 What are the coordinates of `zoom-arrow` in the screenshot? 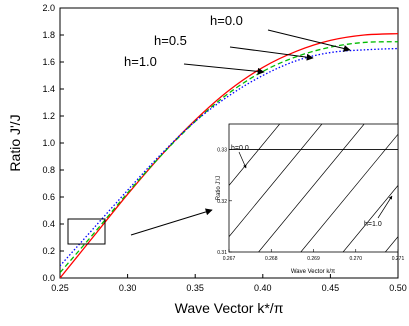 It's located at (171, 222).